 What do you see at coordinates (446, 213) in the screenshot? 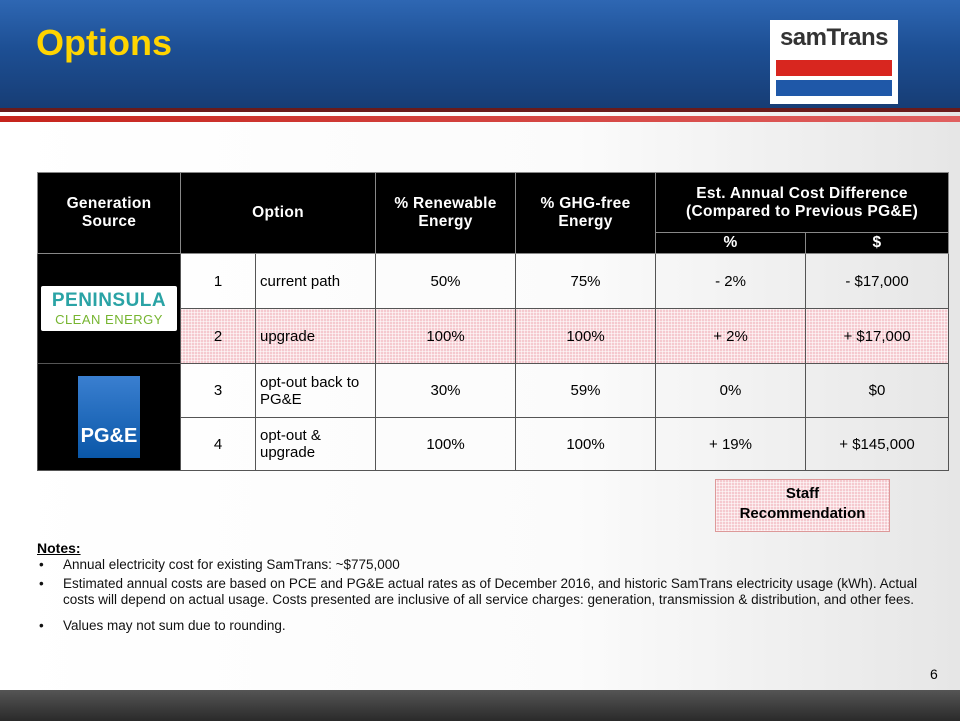
I see `header-cell: % Renewable Energy` at bounding box center [446, 213].